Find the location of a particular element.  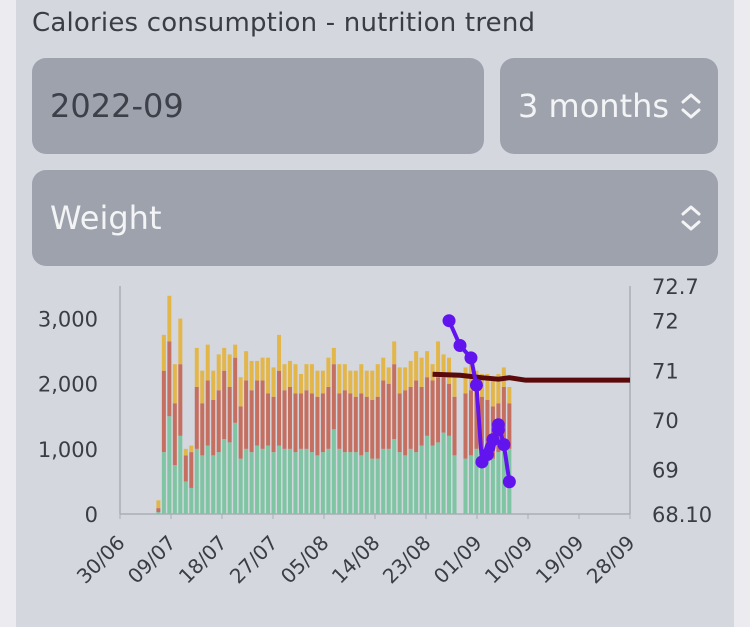

metric-select: Weight is located at coordinates (375, 218).